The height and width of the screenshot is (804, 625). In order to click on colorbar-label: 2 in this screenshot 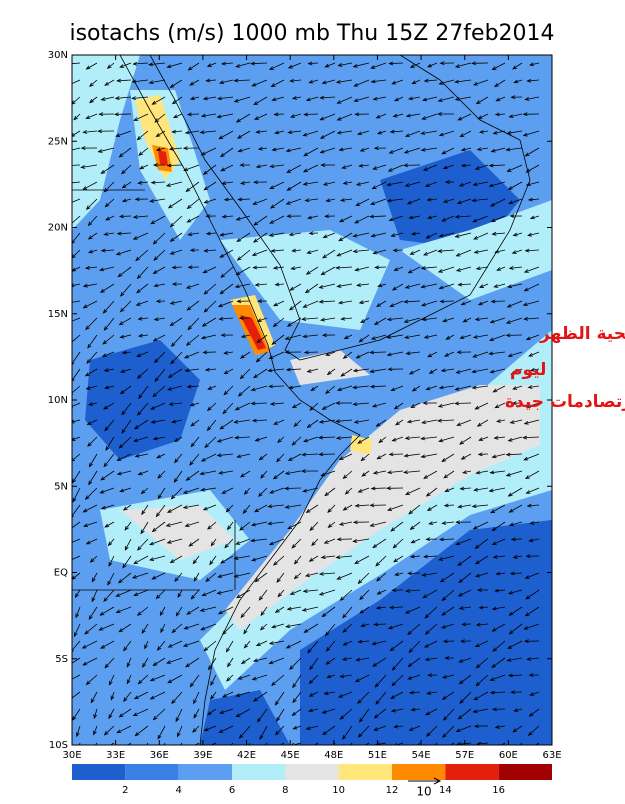, I will do `click(125, 790)`.